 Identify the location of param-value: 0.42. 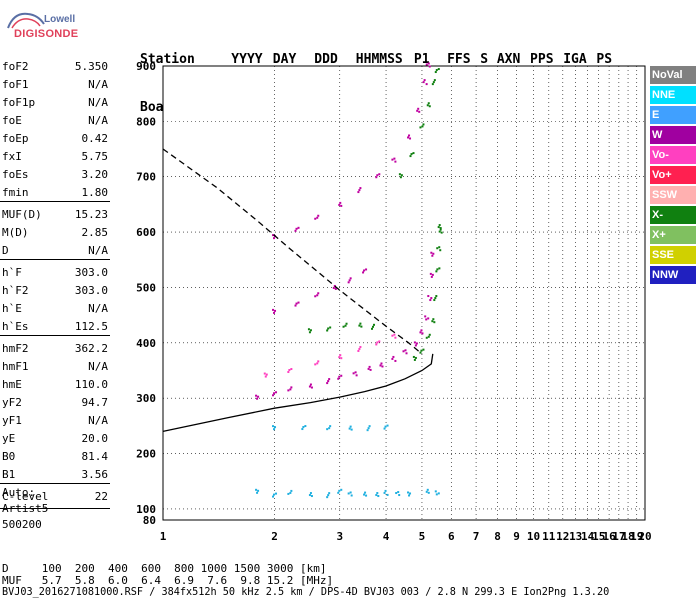
(95, 138).